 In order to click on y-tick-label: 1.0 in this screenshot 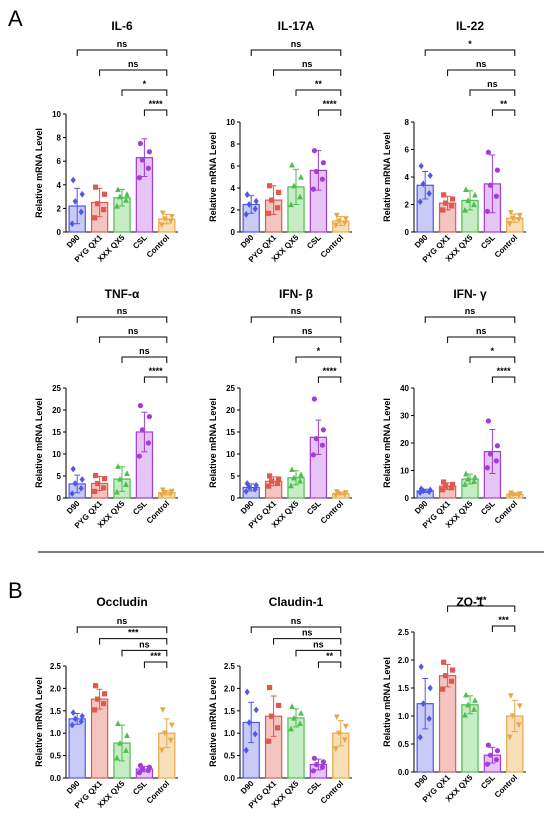, I will do `click(56, 733)`.